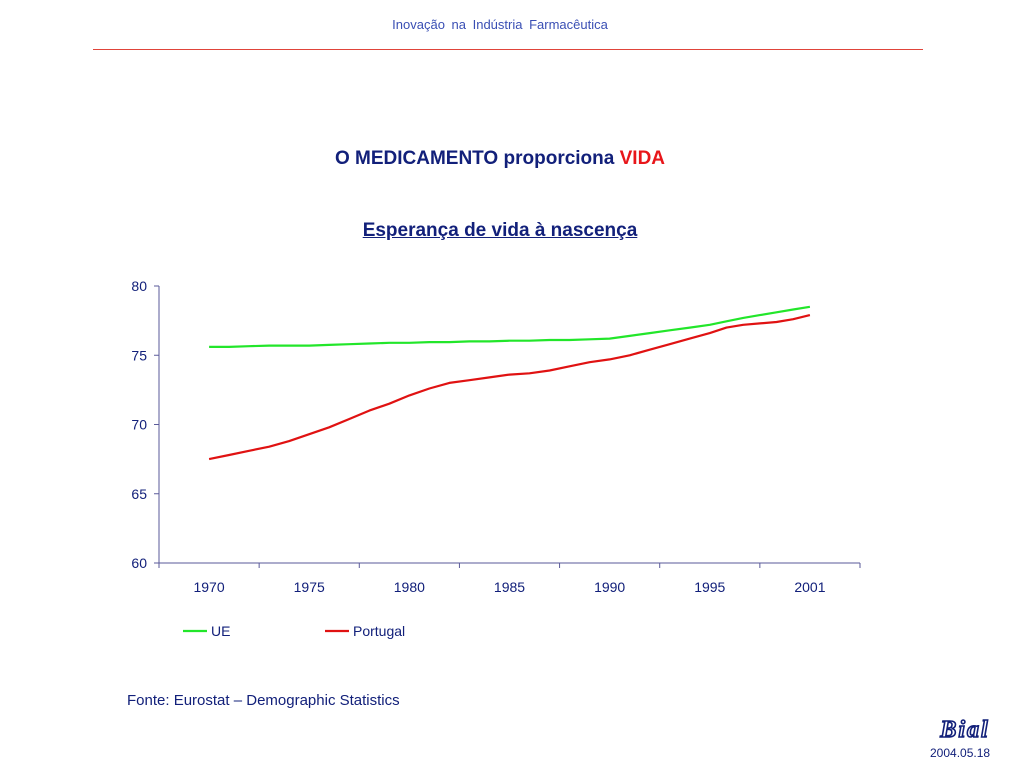  Describe the element at coordinates (309, 587) in the screenshot. I see `x-tick-label: 1975` at that location.